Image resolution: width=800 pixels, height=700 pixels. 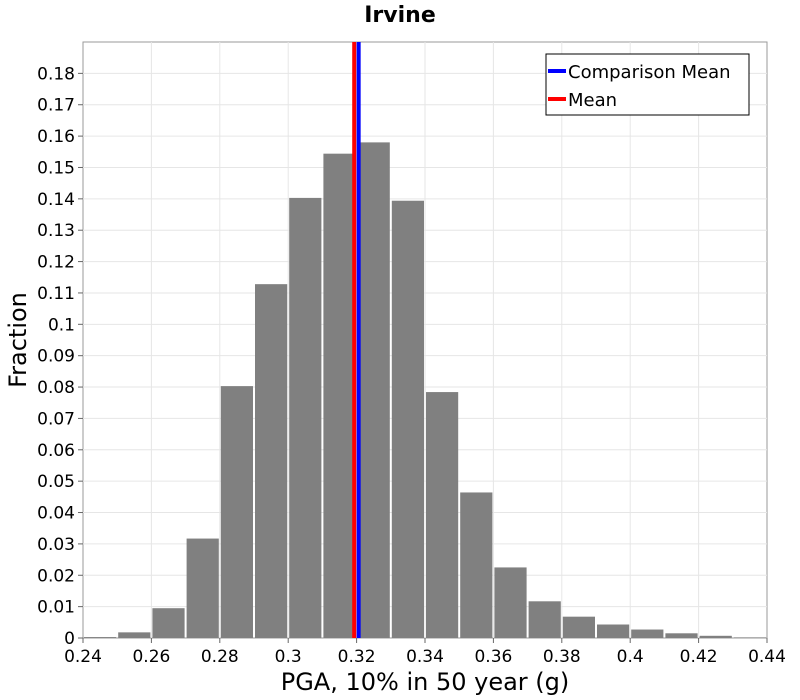 I want to click on legend: Comparison Mean Mean, so click(x=647, y=84).